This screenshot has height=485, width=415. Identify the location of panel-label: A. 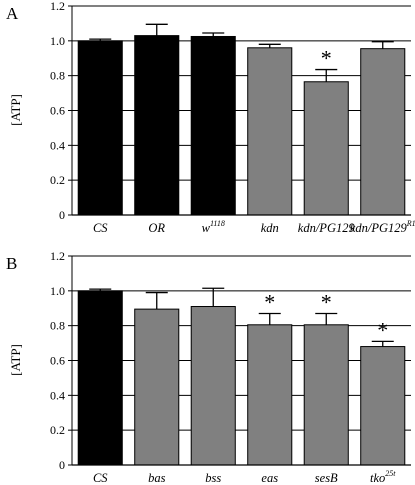
(12, 13).